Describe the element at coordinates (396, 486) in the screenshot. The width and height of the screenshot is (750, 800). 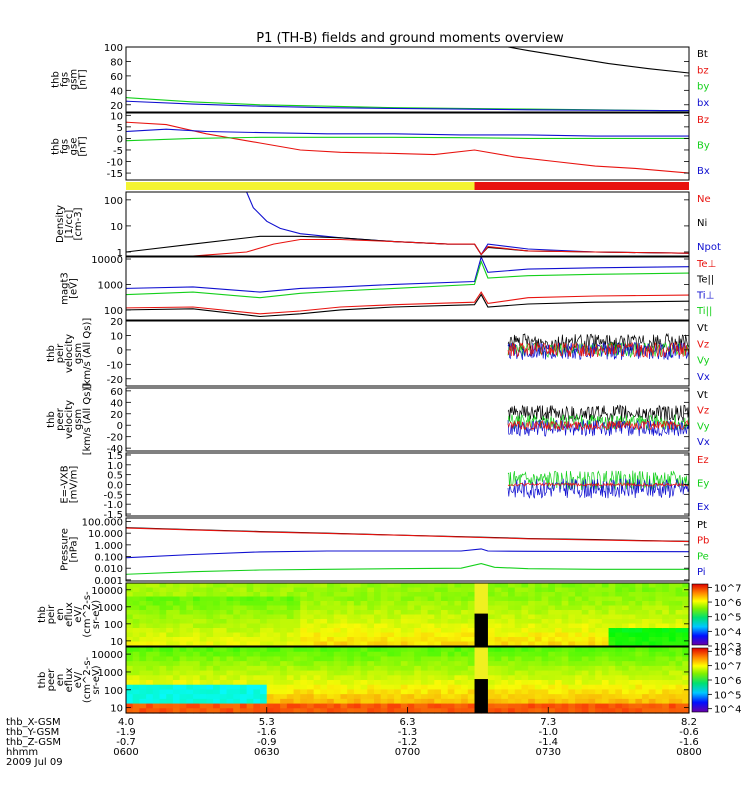
I see `y-axis: 1.51.00.50.0-0.5-1.0-1.5` at that location.